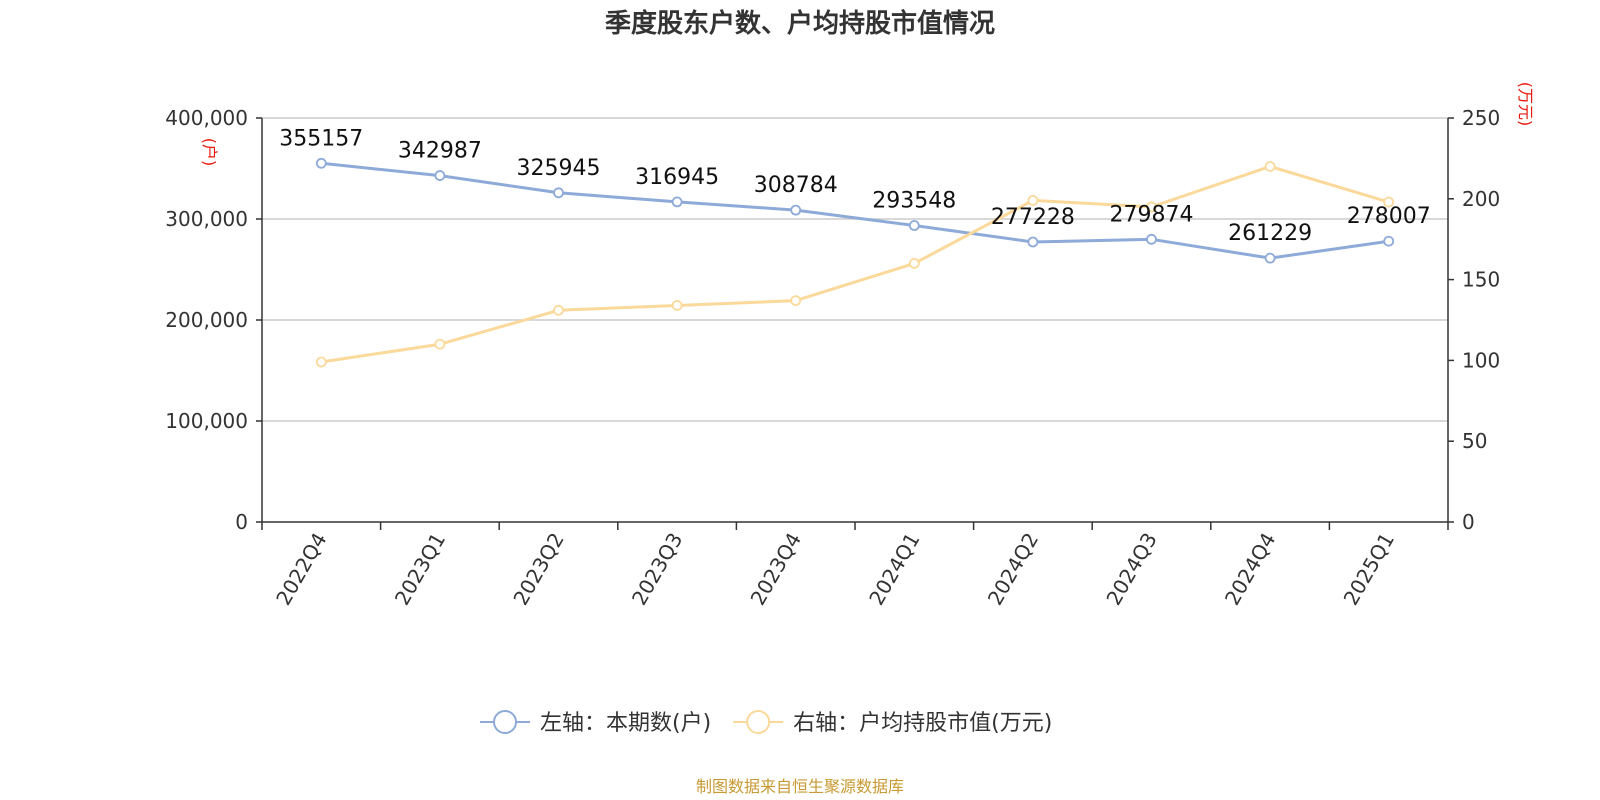 This screenshot has width=1600, height=800. I want to click on x-axis-tick-label: 2022Q4, so click(301, 569).